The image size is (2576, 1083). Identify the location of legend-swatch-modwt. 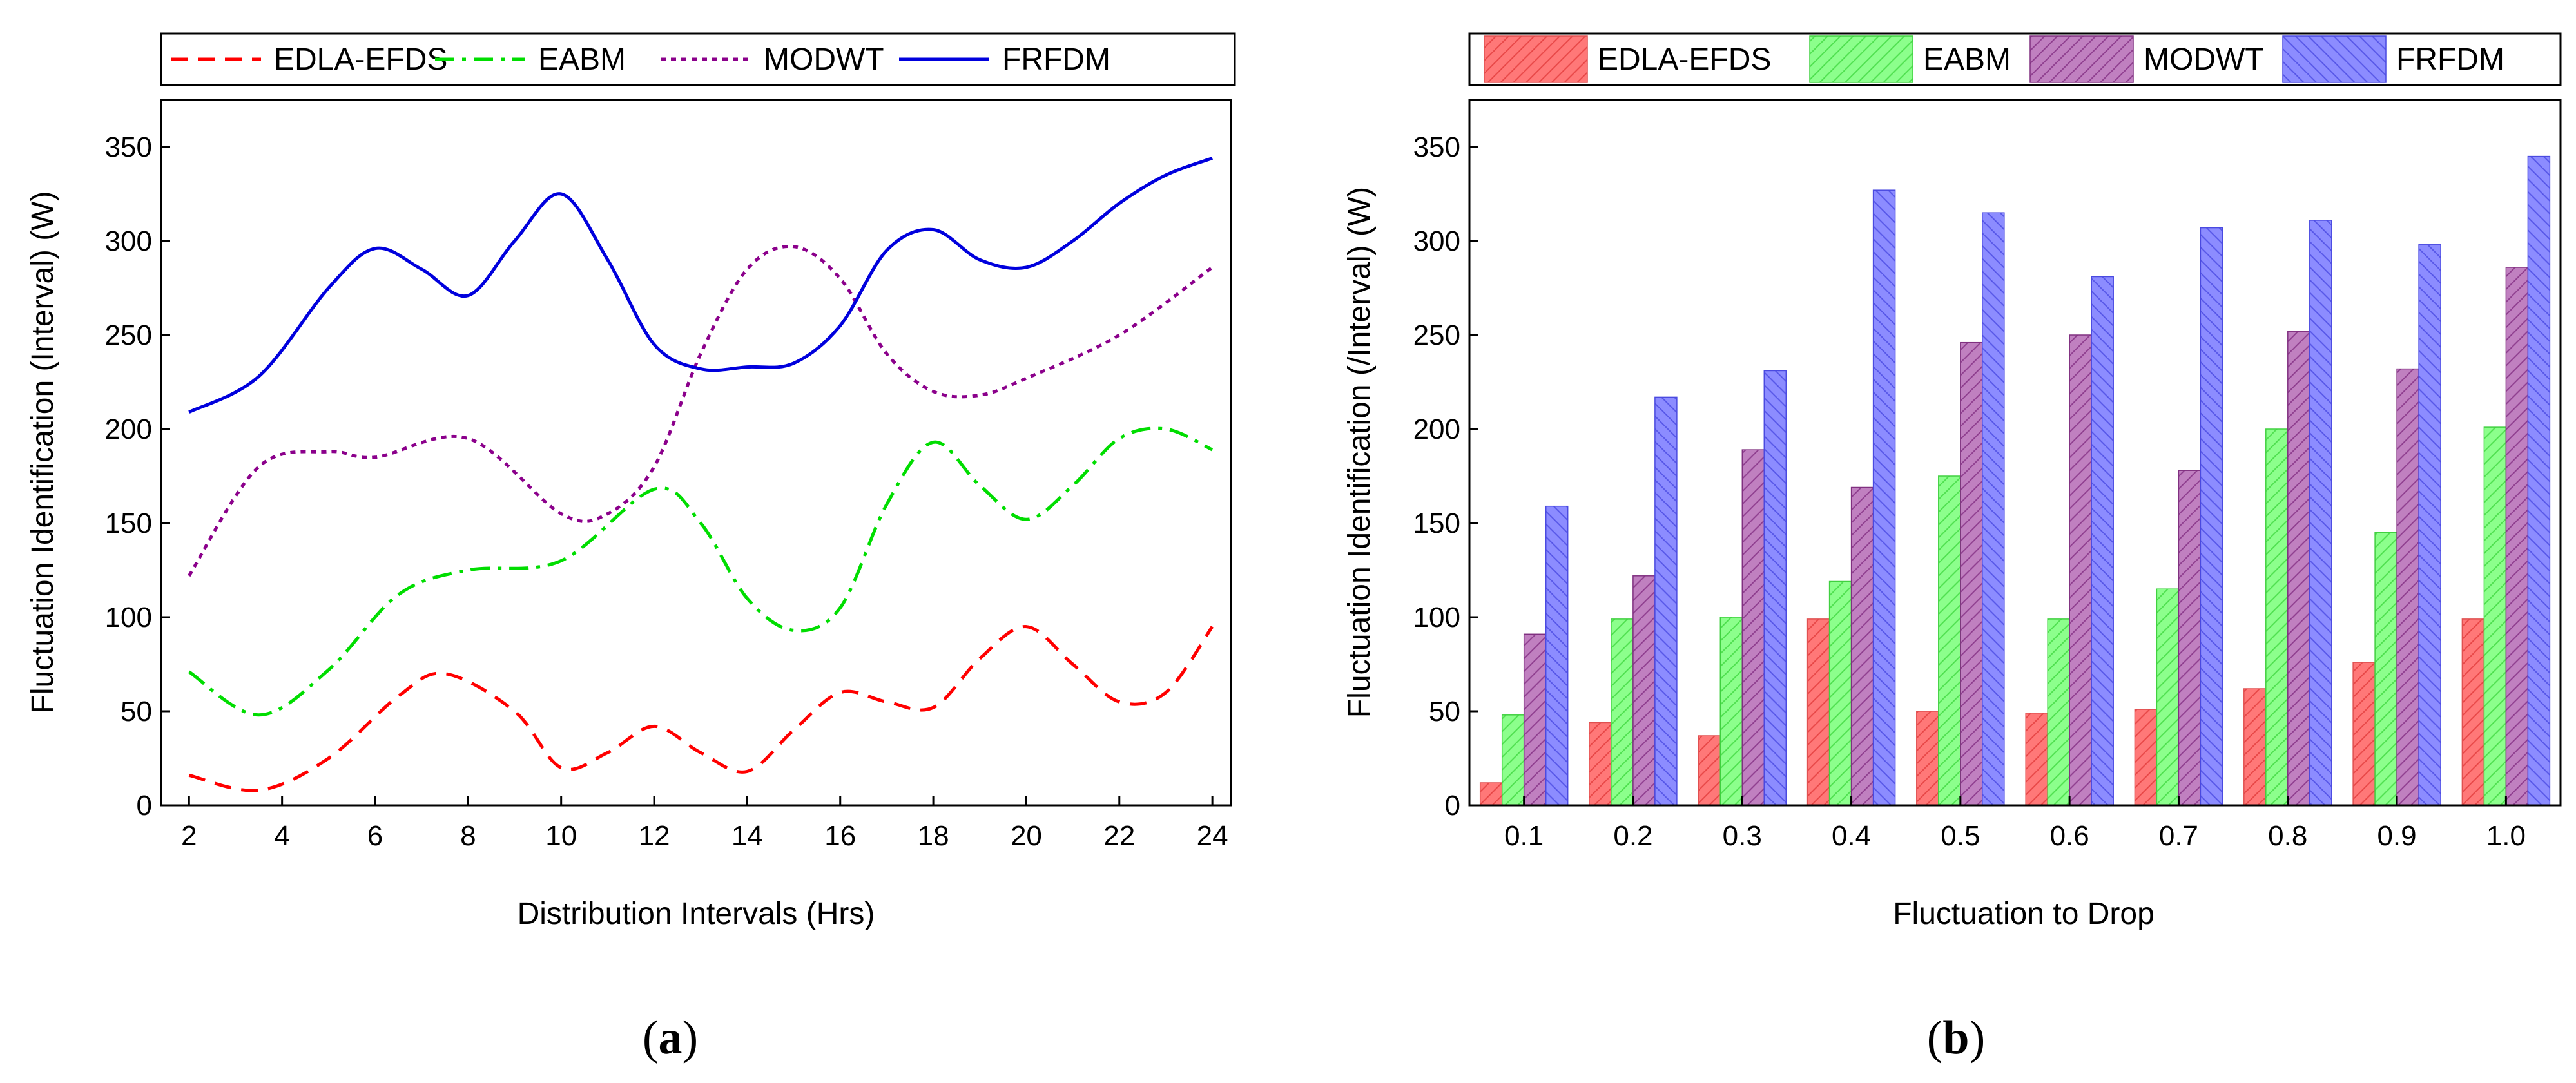
(2081, 59).